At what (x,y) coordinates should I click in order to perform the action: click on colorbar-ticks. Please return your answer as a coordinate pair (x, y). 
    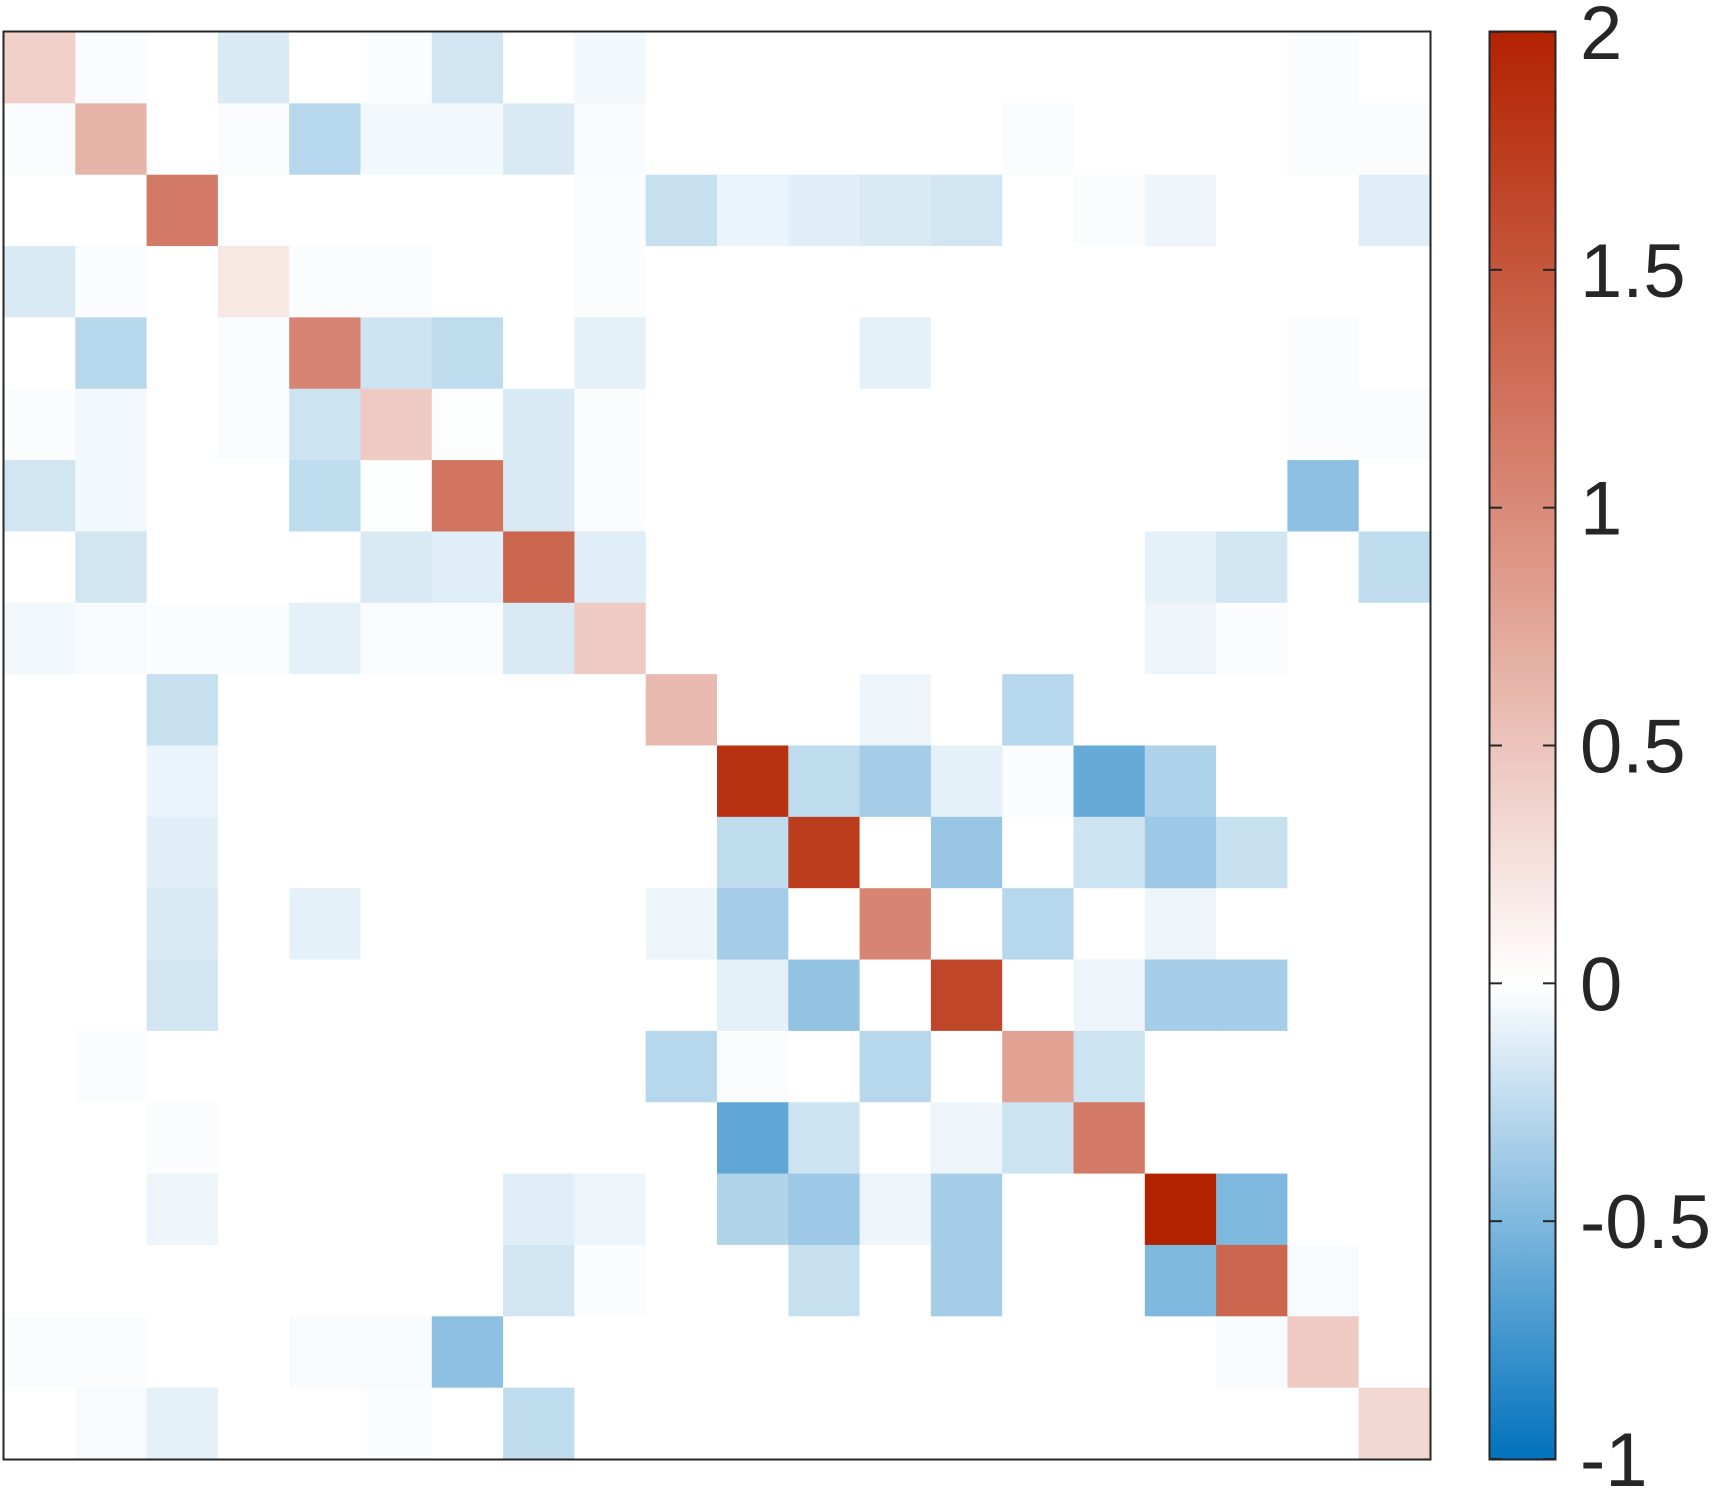
    Looking at the image, I should click on (1522, 745).